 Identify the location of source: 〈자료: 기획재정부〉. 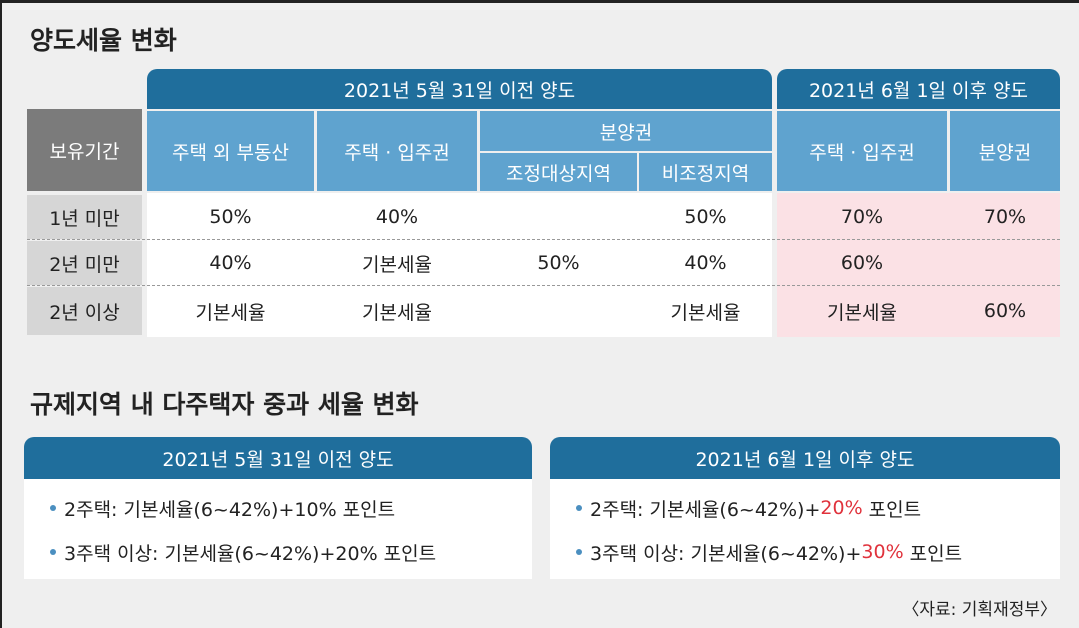
(979, 609).